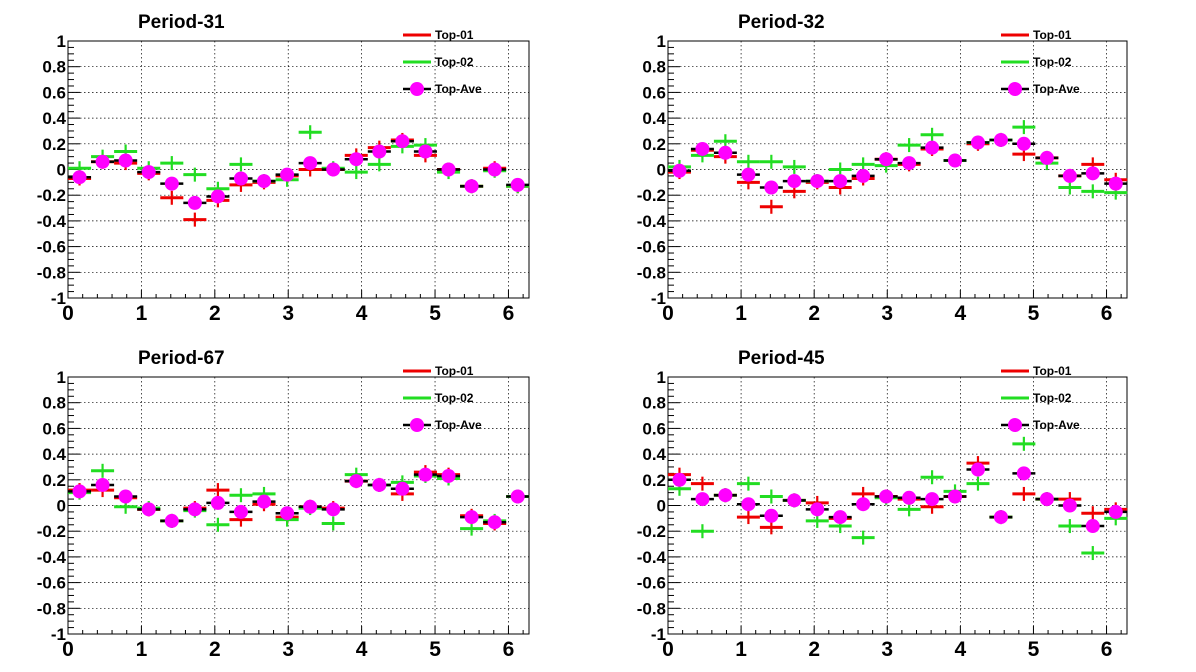 The height and width of the screenshot is (672, 1196). I want to click on legend-item-top-02: Top-02, so click(438, 398).